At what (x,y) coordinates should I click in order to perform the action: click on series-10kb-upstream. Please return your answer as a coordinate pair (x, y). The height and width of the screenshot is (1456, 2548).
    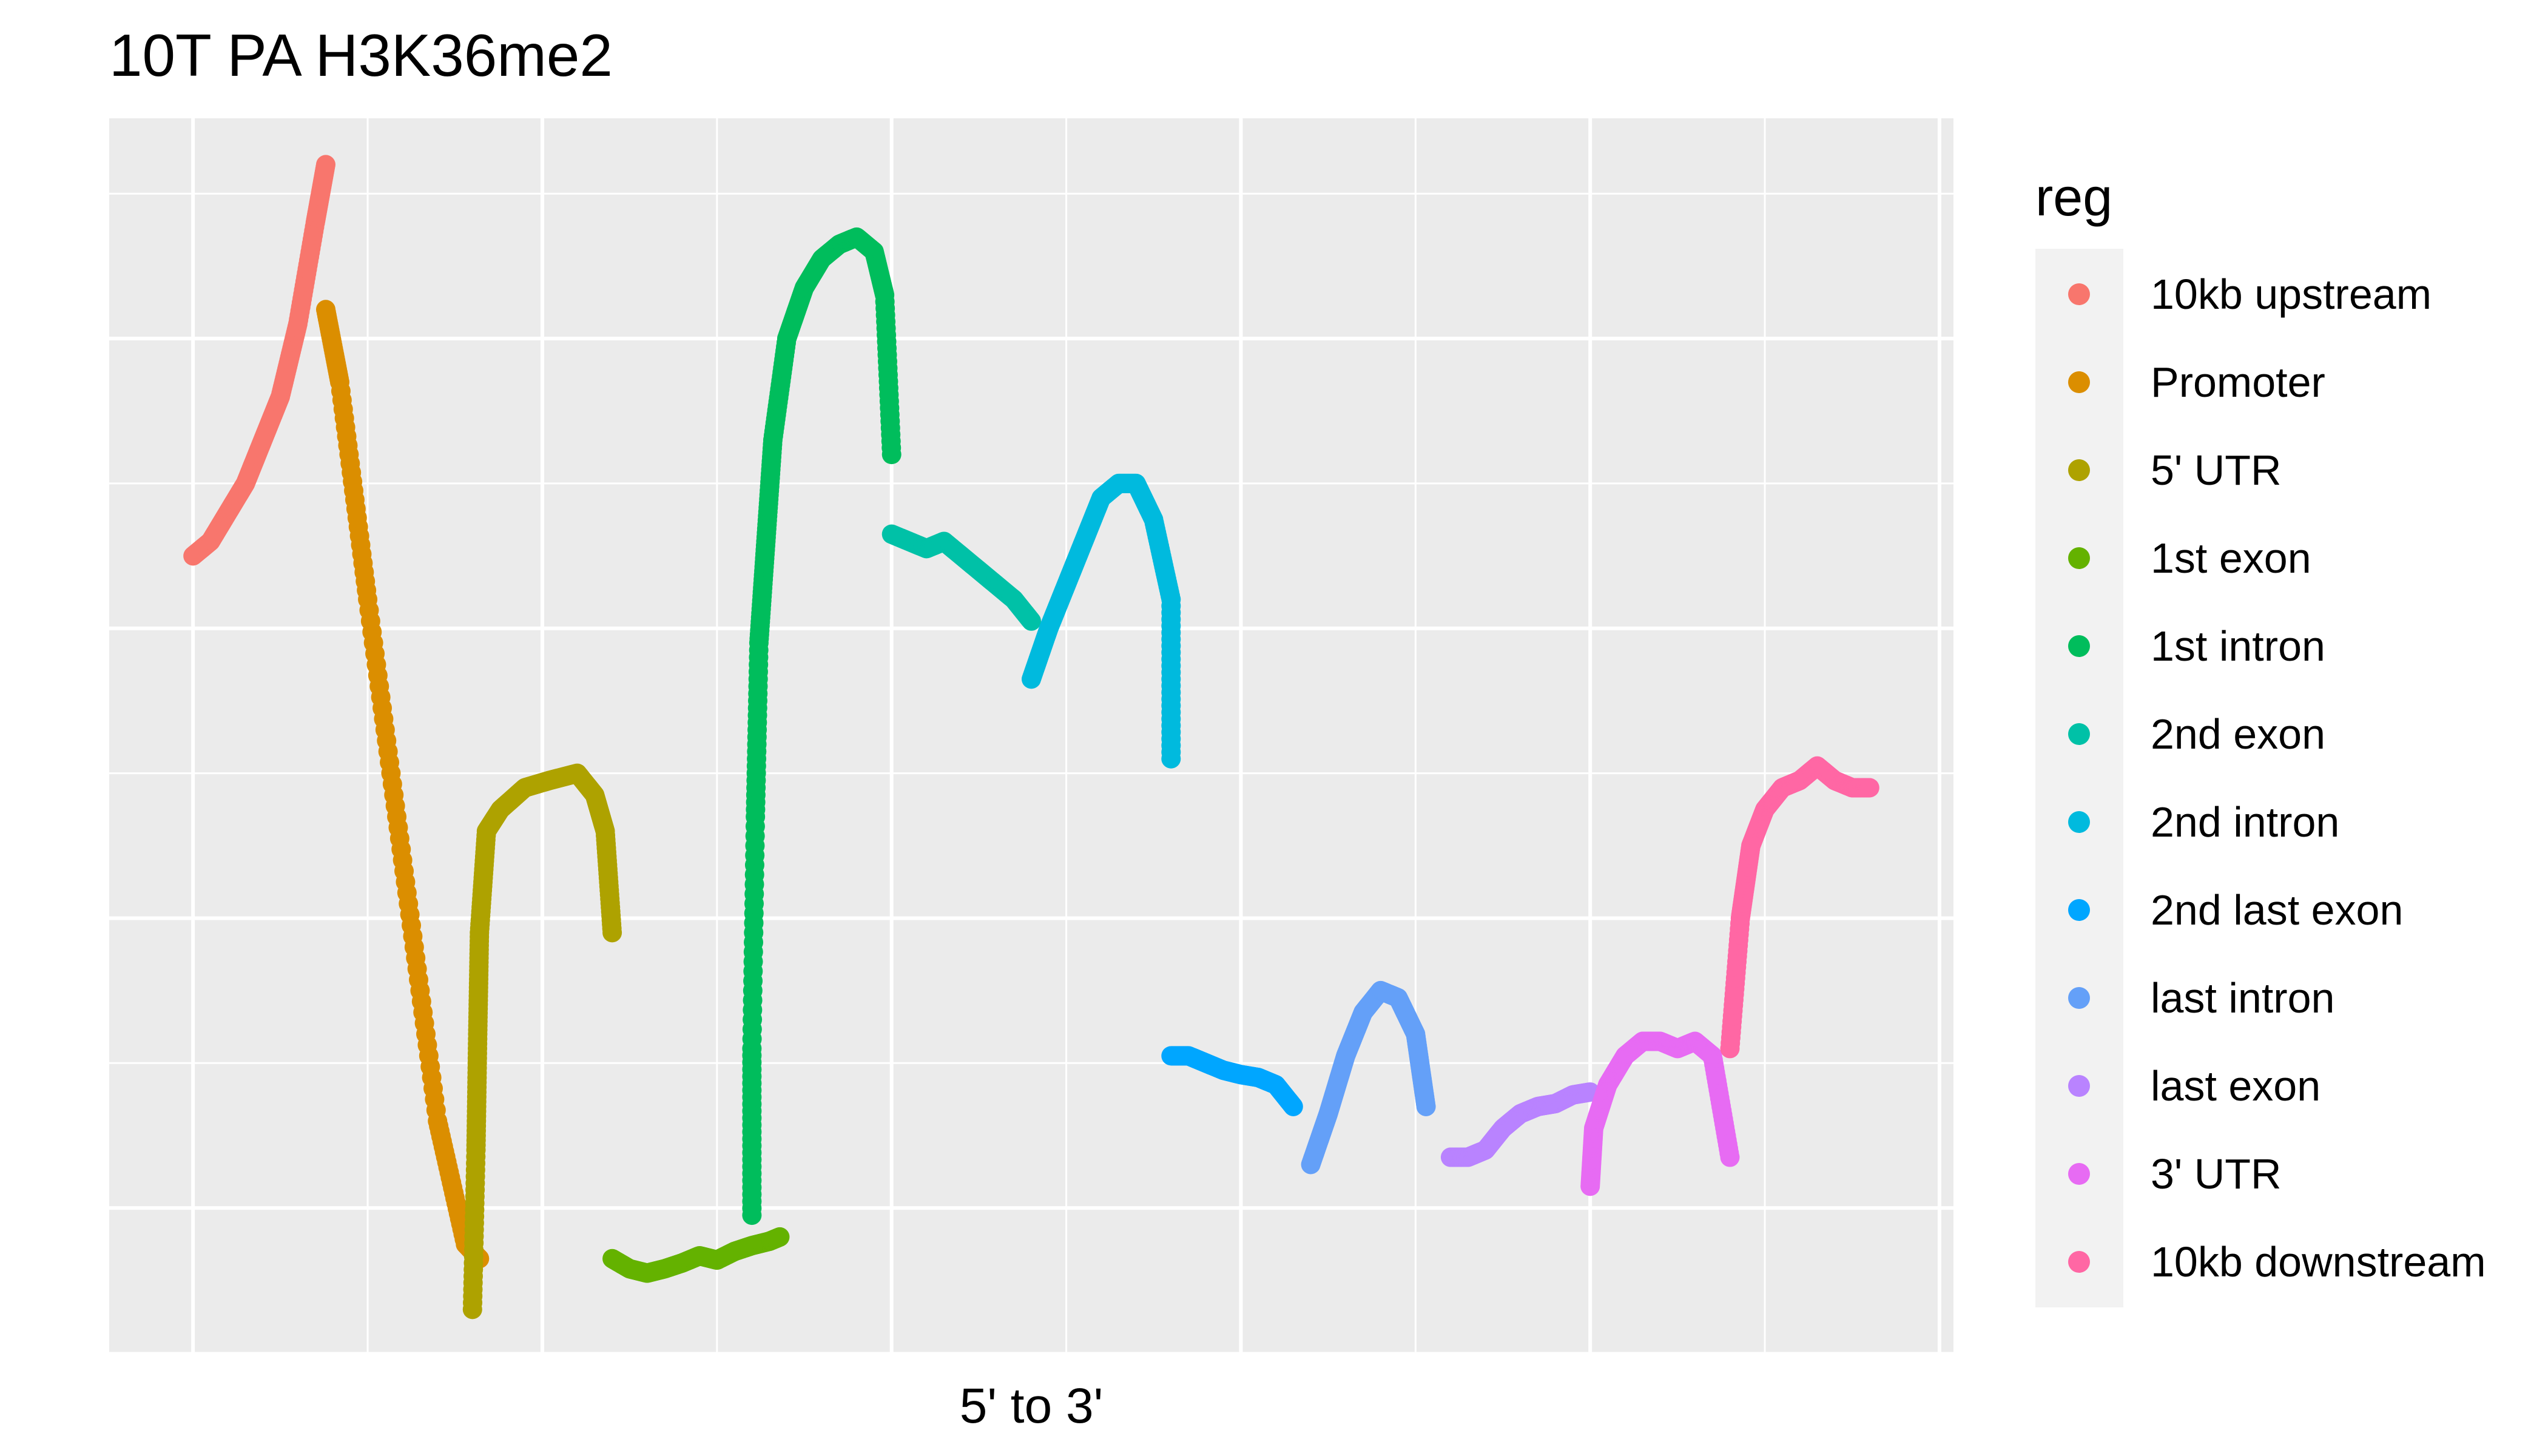
    Looking at the image, I should click on (259, 360).